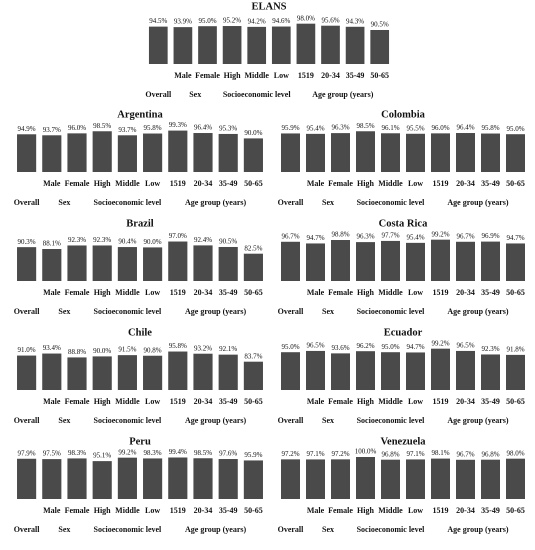 The width and height of the screenshot is (535, 550). What do you see at coordinates (52, 454) in the screenshot?
I see `value-label: 97.5%` at bounding box center [52, 454].